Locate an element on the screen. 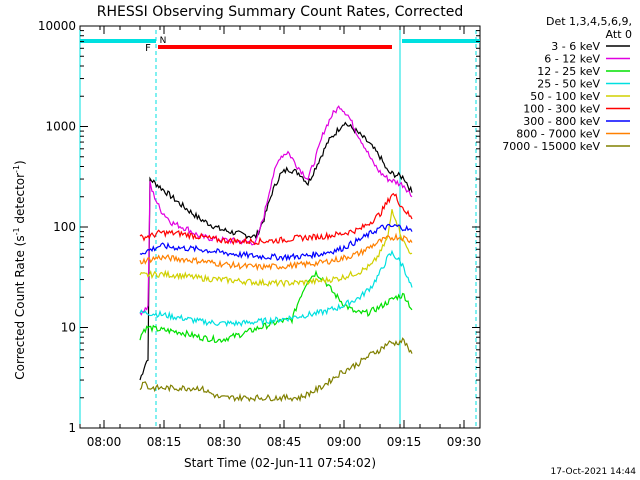 The width and height of the screenshot is (640, 480). observing-bars: FN is located at coordinates (280, 45).